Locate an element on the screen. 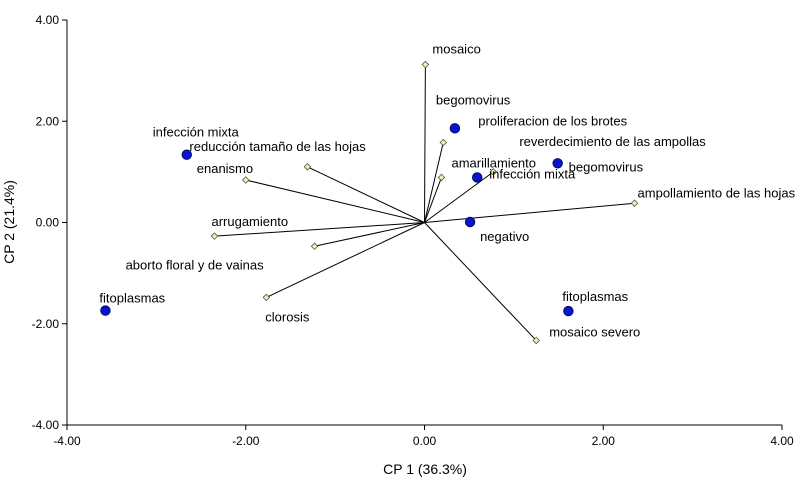  vector-label-6: reducción tamaño de las hojas is located at coordinates (277, 146).